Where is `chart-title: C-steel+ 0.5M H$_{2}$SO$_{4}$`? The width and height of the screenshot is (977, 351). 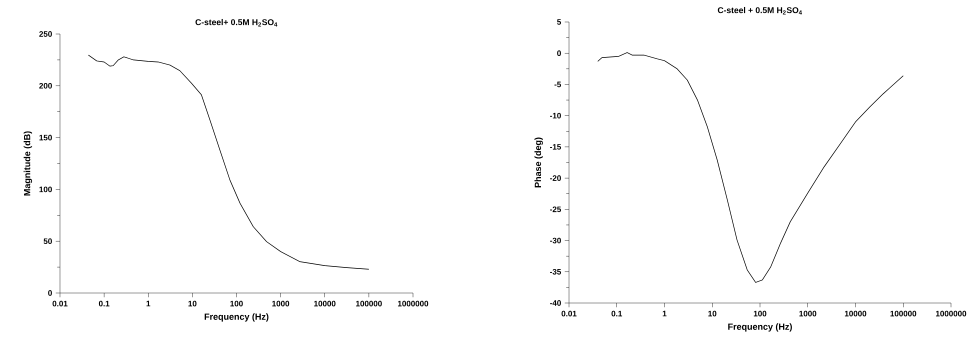 chart-title: C-steel+ 0.5M H$_{2}$SO$_{4}$ is located at coordinates (237, 22).